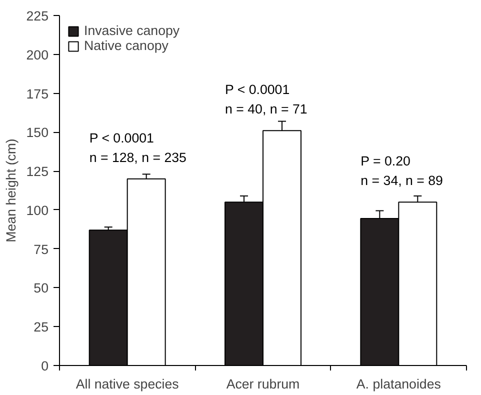  Describe the element at coordinates (263, 384) in the screenshot. I see `x-tick-label: Acer rubrum` at that location.